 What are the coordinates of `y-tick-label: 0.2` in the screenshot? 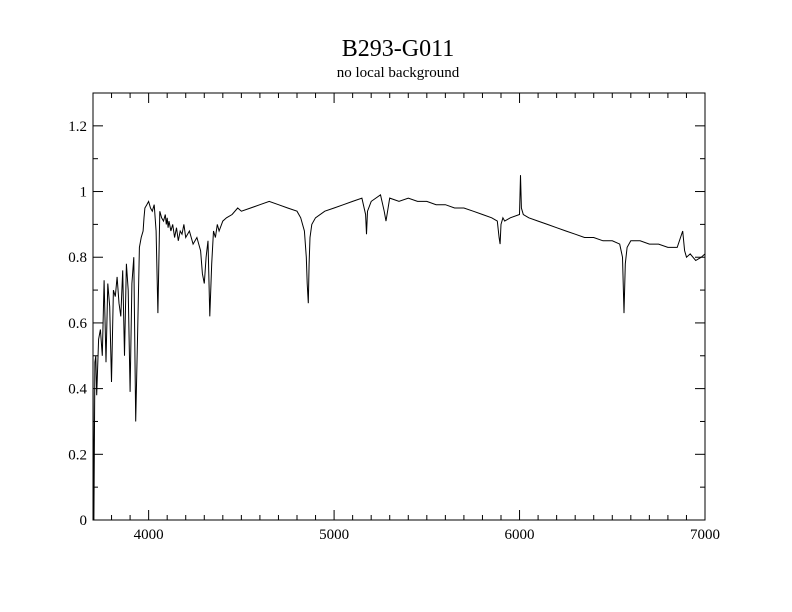 It's located at (77, 455).